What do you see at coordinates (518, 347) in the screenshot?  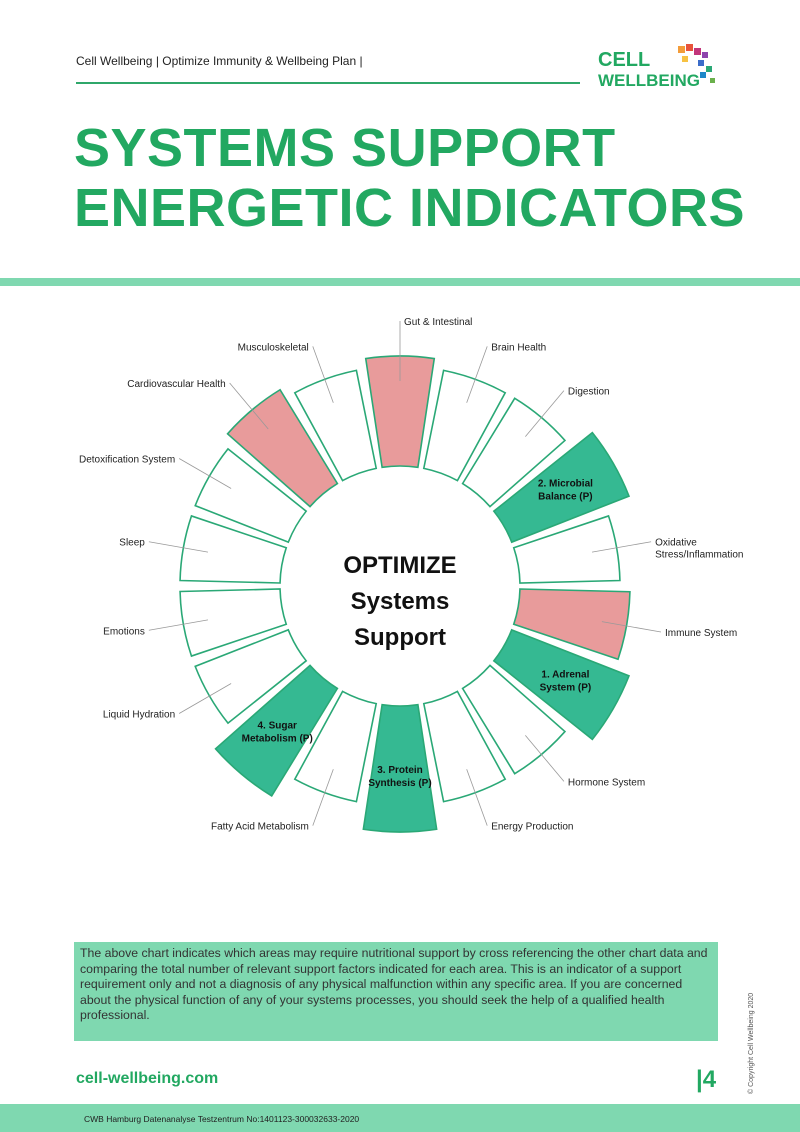 I see `segment-label: Brain Health` at bounding box center [518, 347].